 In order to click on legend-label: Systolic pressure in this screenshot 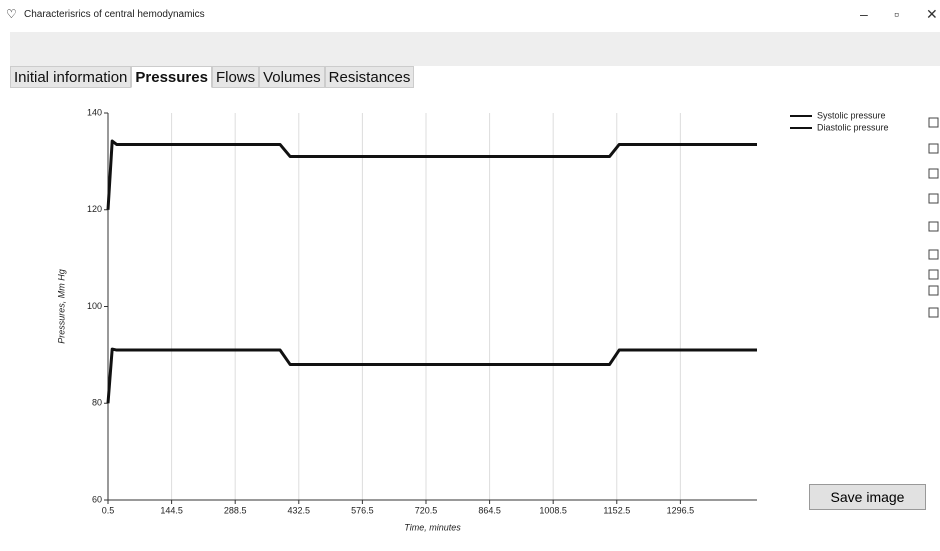, I will do `click(851, 115)`.